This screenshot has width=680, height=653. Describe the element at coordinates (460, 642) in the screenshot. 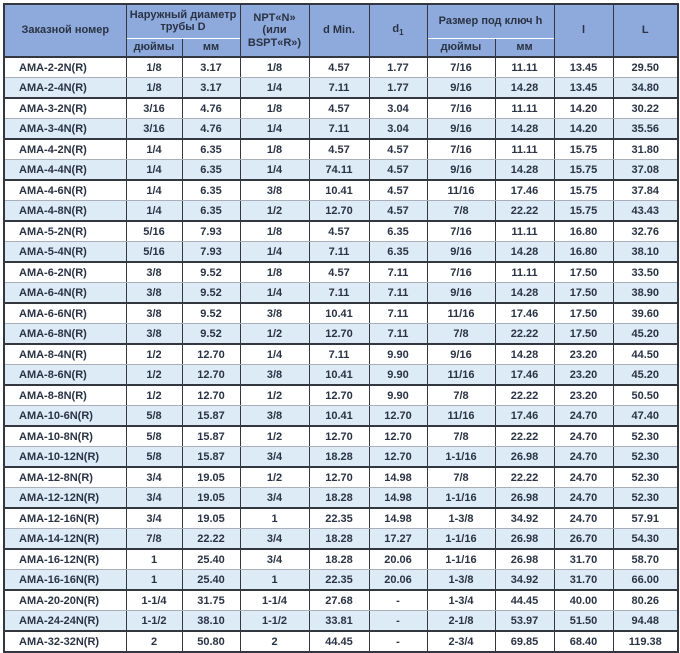

I see `value-cell: 2-3/4` at that location.